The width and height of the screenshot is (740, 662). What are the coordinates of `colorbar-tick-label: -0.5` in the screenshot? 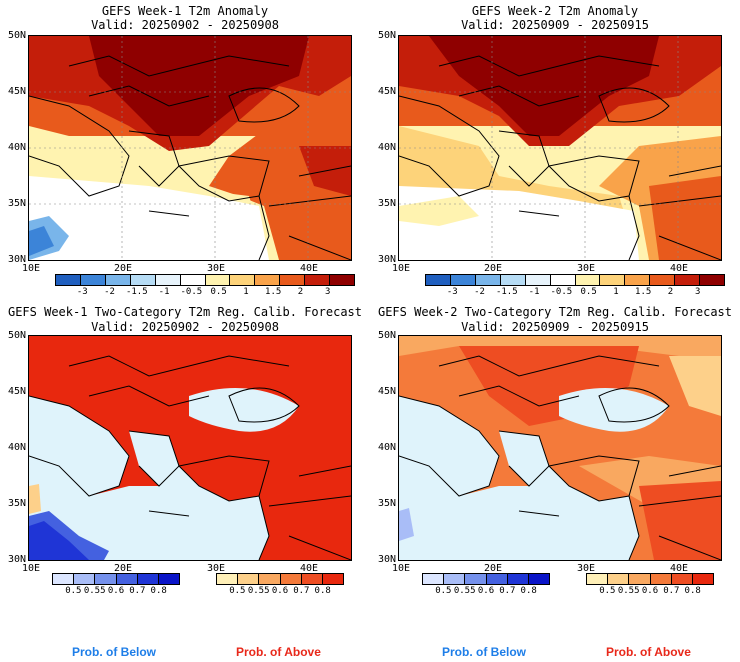 It's located at (561, 292).